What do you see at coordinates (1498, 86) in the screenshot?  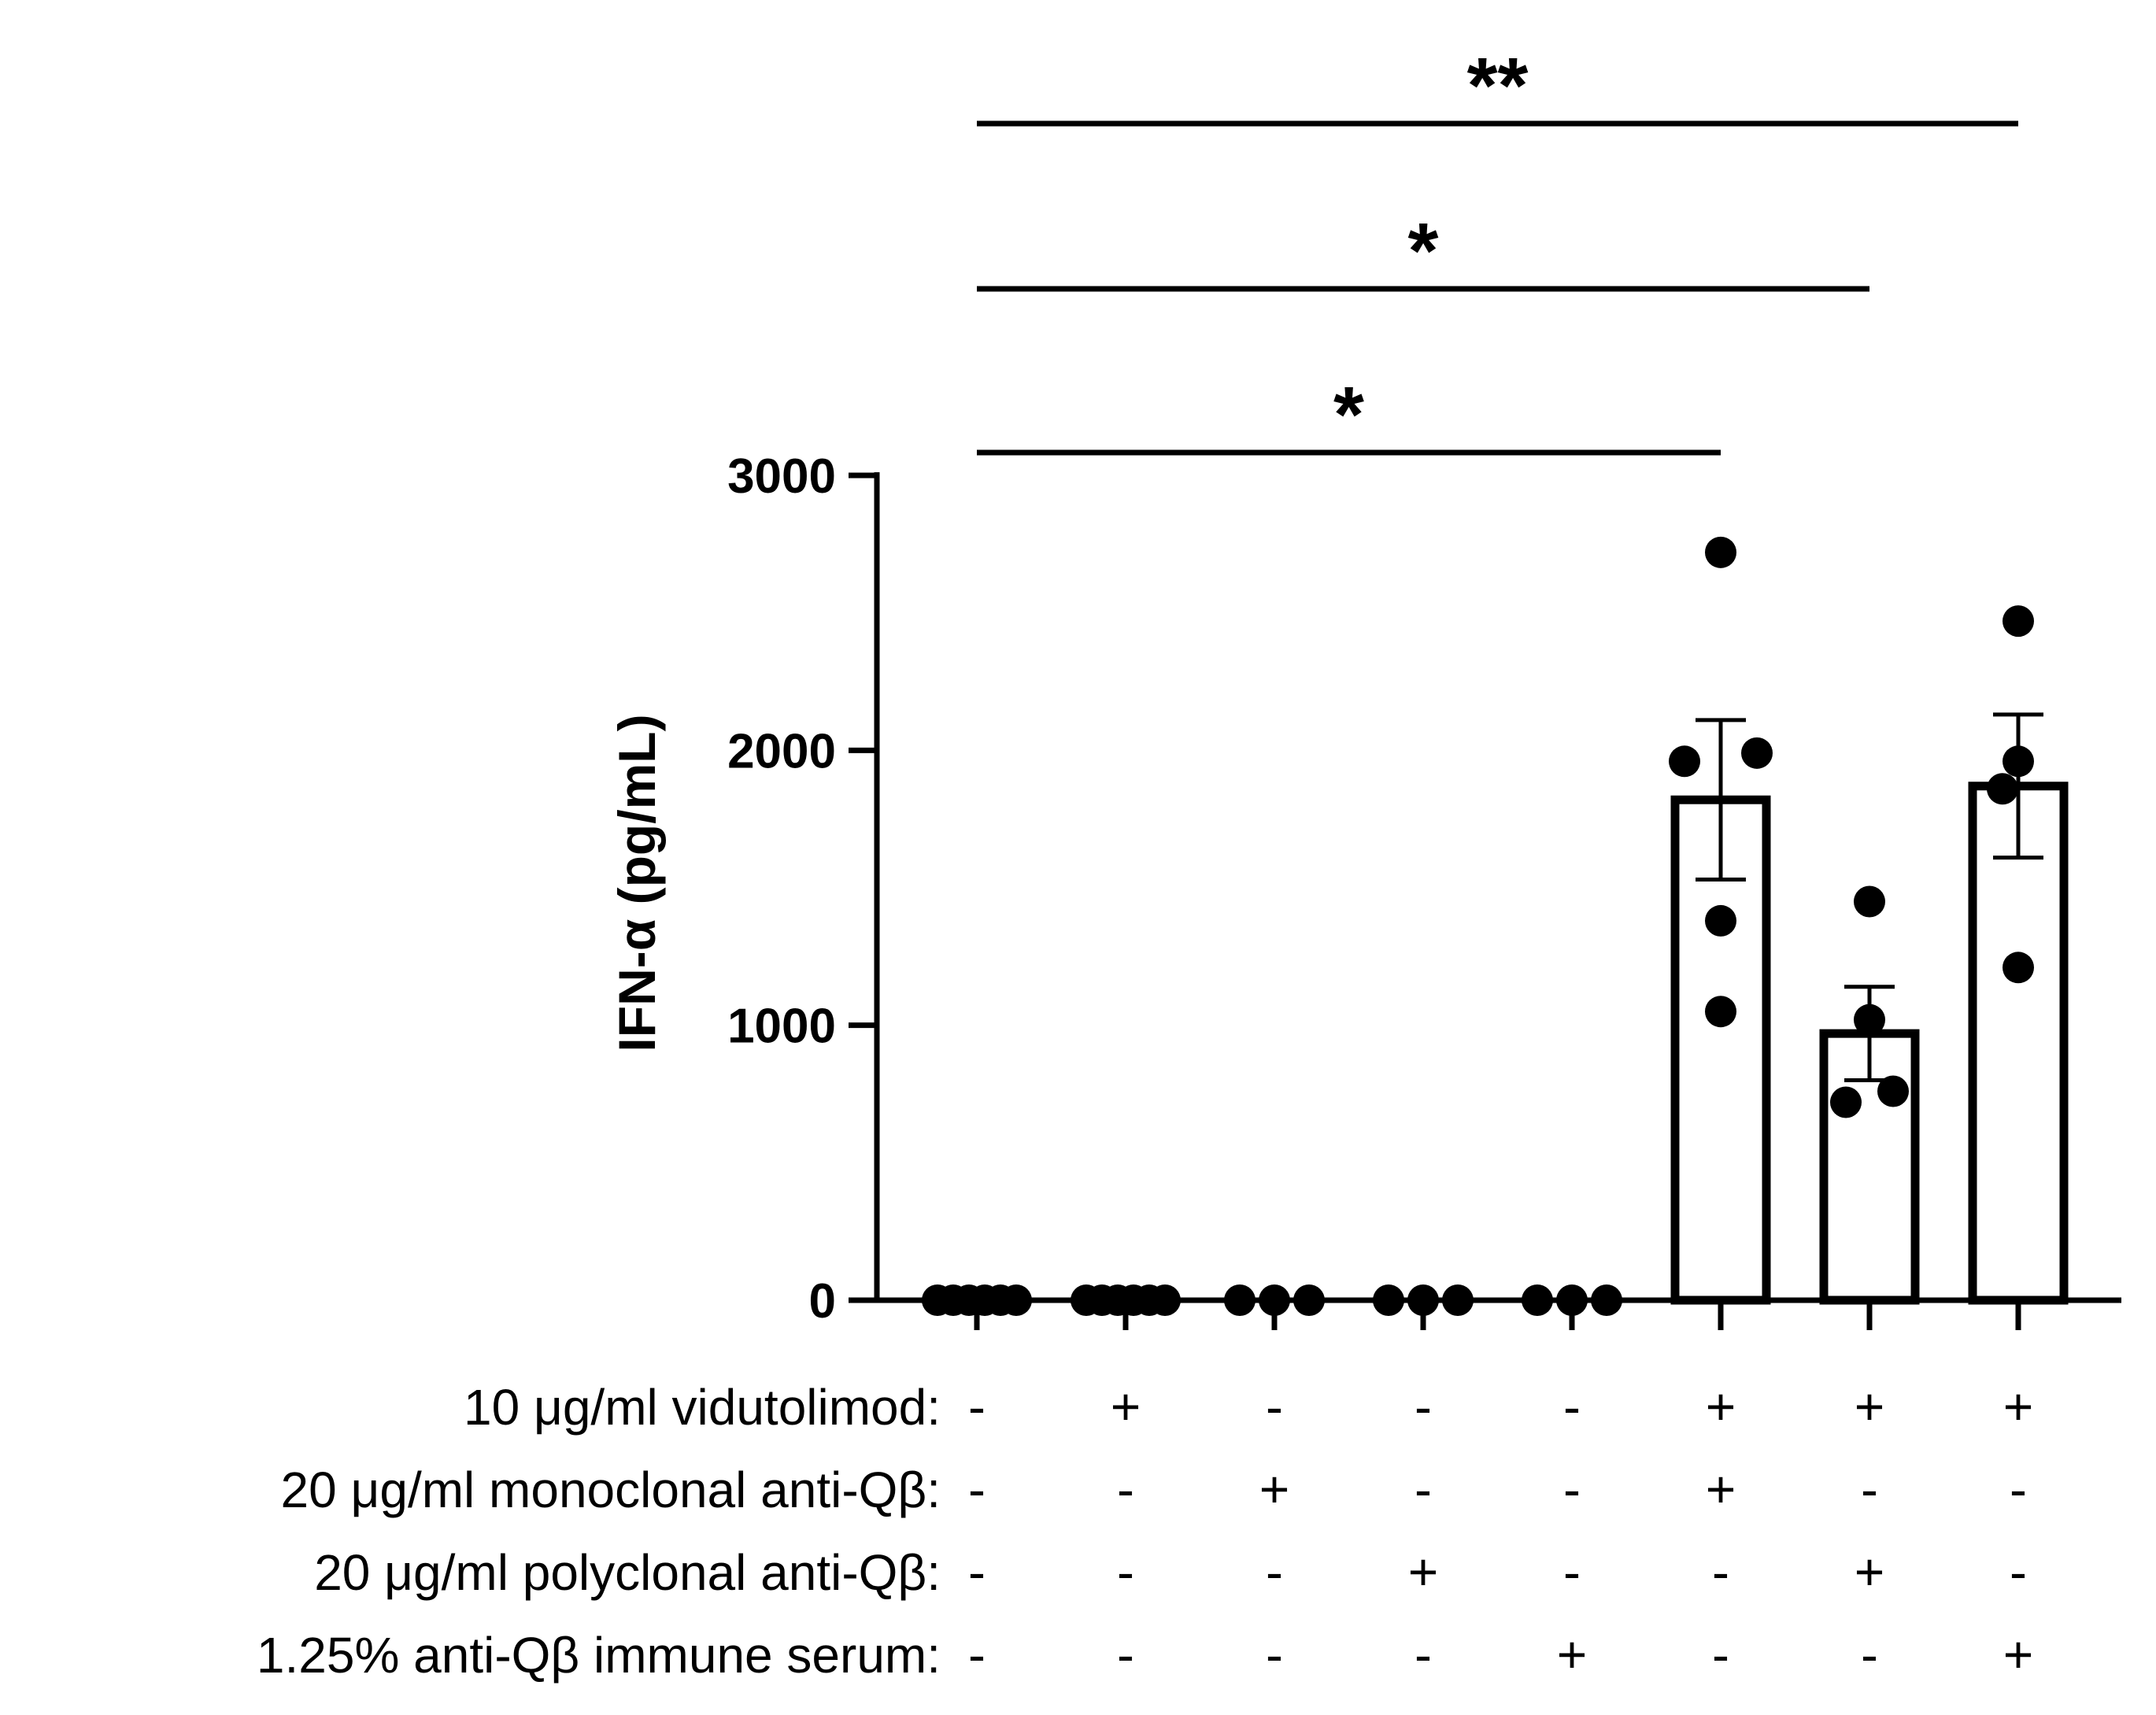 I see `significance-label: **` at bounding box center [1498, 86].